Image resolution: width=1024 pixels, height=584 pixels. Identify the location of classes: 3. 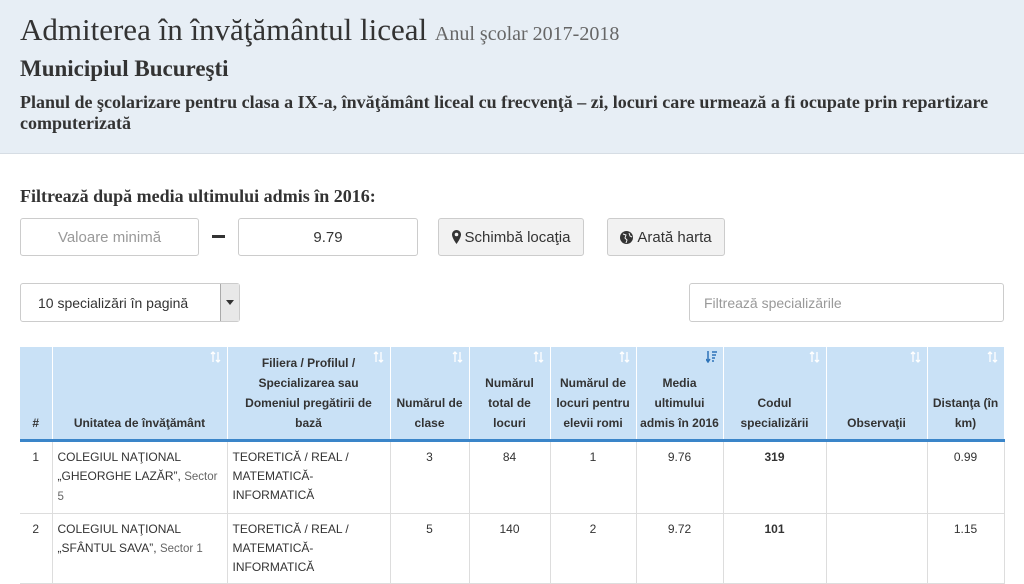
(430, 477).